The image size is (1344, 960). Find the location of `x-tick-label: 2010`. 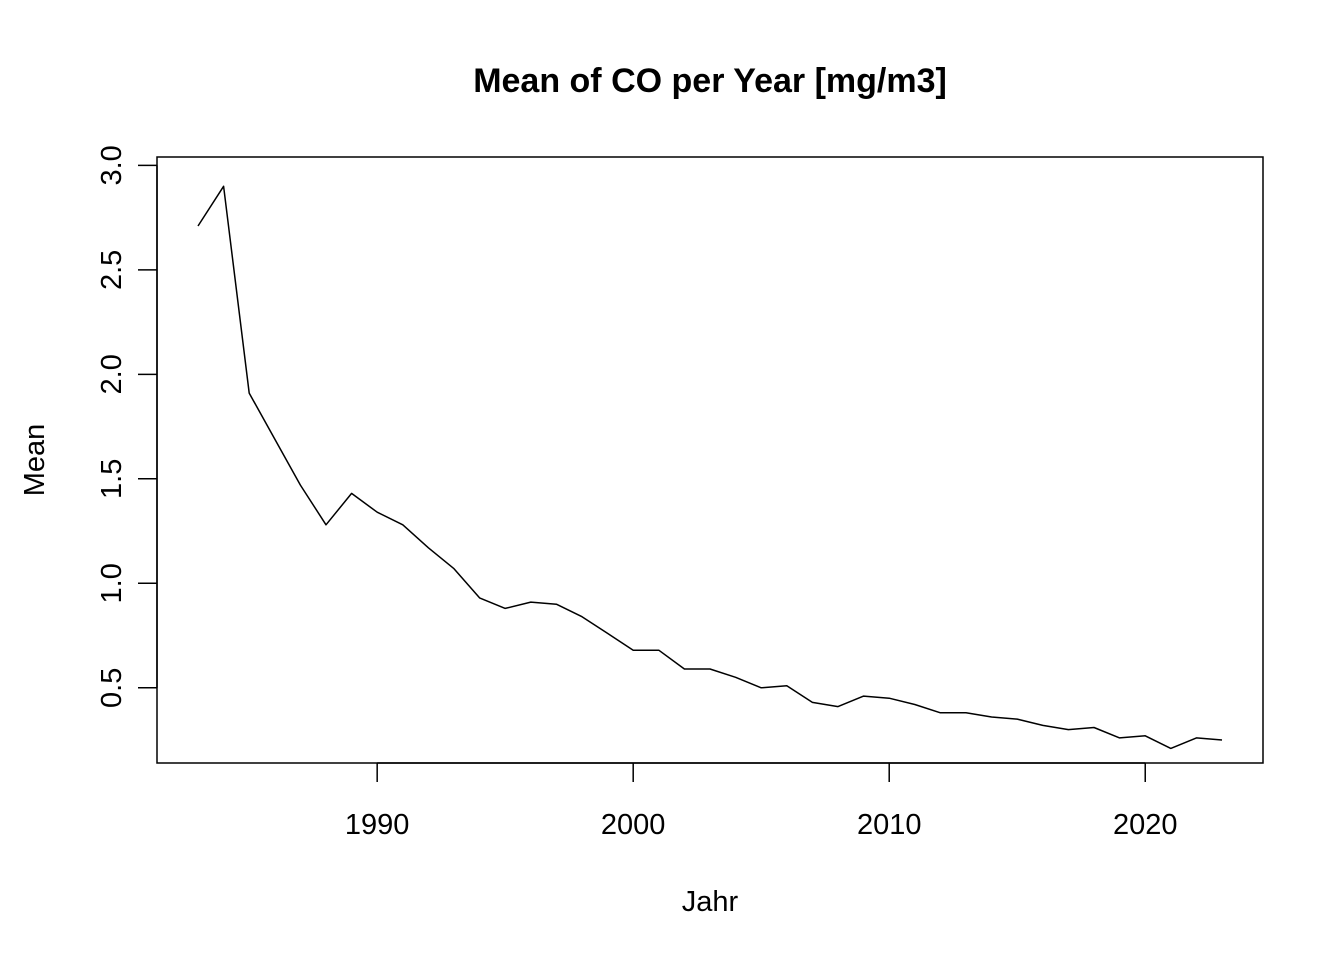

x-tick-label: 2010 is located at coordinates (889, 825).